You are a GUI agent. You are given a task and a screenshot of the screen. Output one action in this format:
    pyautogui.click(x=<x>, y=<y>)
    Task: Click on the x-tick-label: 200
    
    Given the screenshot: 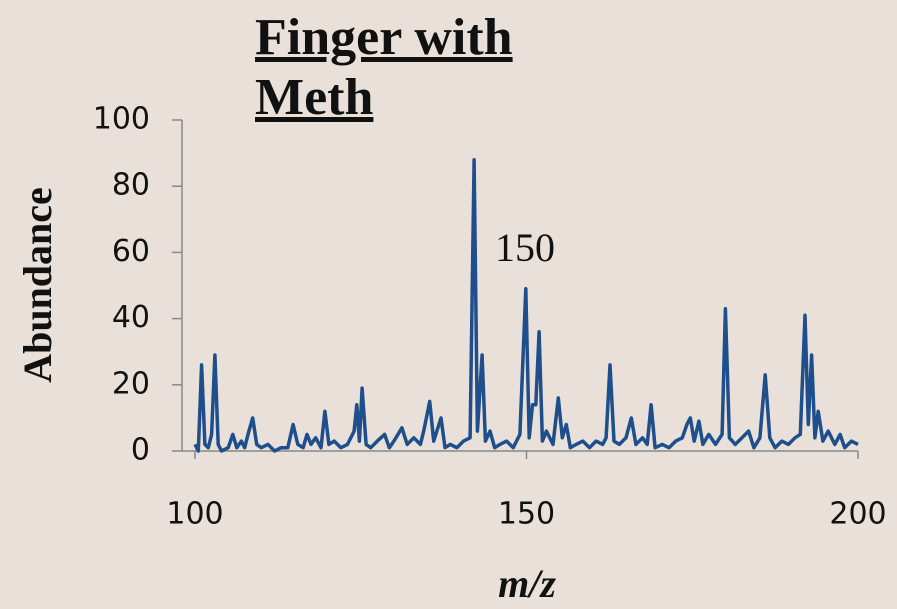 What is the action you would take?
    pyautogui.click(x=857, y=514)
    